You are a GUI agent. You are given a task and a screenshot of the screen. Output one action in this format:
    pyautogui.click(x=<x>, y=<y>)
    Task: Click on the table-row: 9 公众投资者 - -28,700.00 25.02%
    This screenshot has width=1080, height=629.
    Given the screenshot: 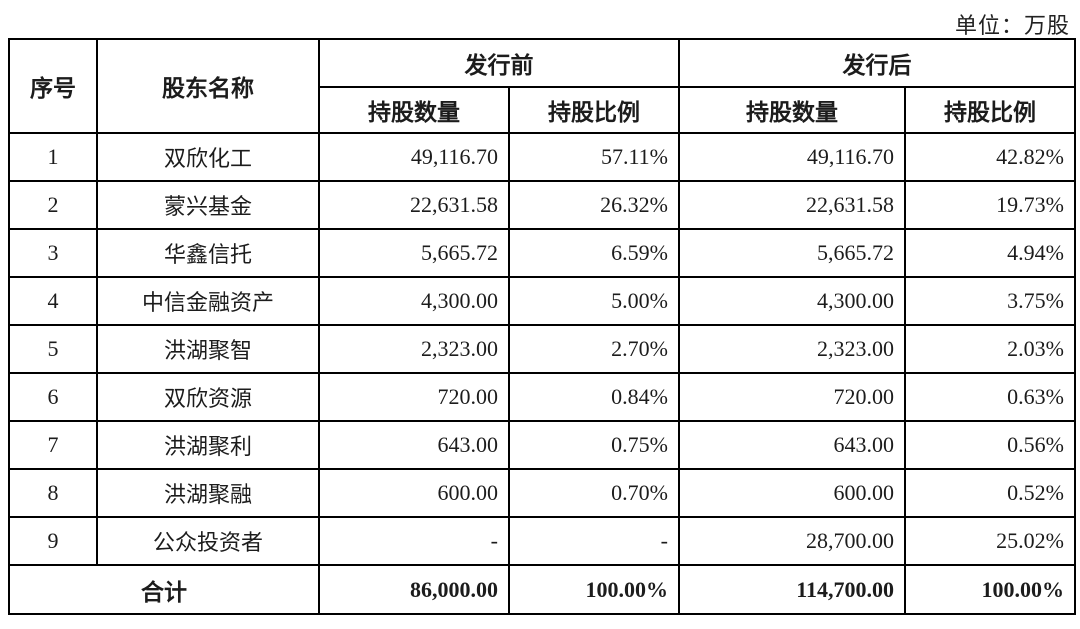 What is the action you would take?
    pyautogui.click(x=542, y=541)
    